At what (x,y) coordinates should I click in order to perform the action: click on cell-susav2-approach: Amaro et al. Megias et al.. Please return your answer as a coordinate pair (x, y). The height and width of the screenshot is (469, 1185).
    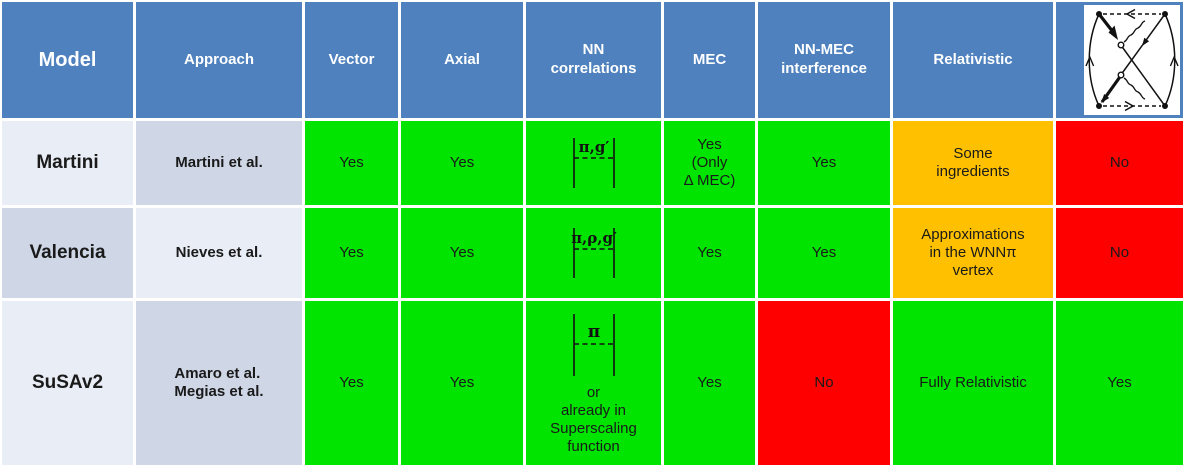
    Looking at the image, I should click on (219, 383).